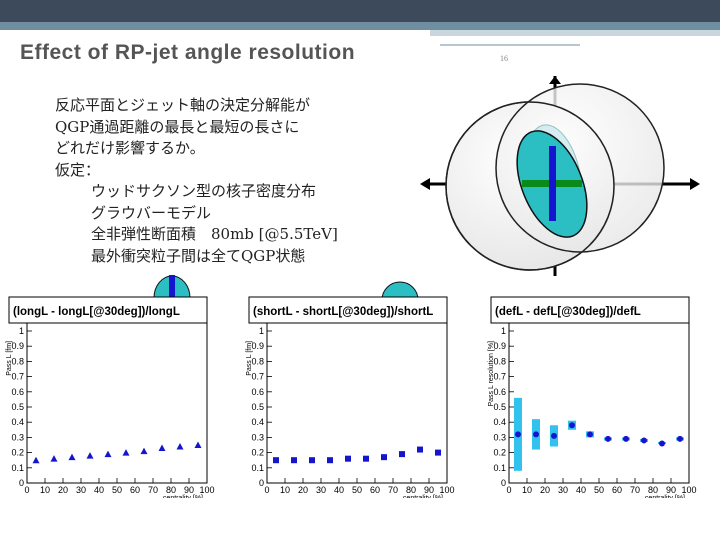  I want to click on y-axis-label: Pass L resolution [%], so click(491, 374).